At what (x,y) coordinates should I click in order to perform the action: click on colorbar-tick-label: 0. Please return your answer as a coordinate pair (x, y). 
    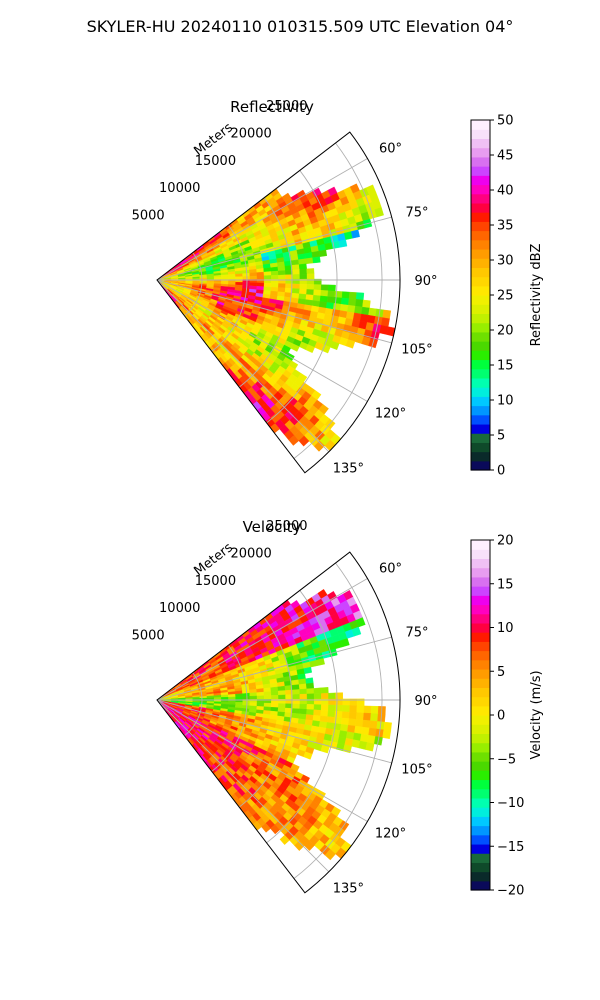
    Looking at the image, I should click on (501, 716).